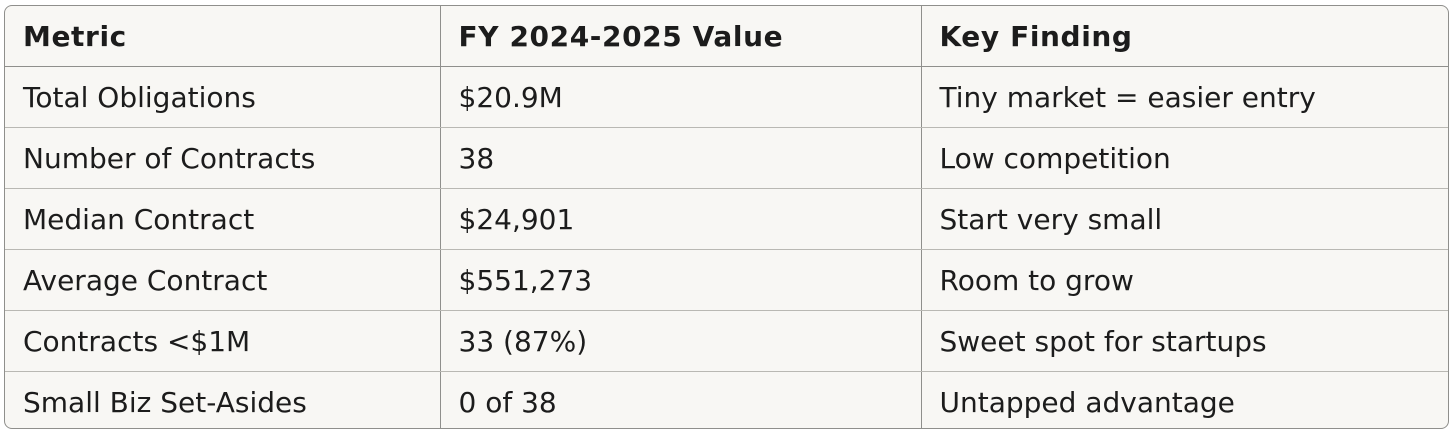 The image size is (1456, 436). I want to click on metric-cell: Number of Contracts, so click(223, 158).